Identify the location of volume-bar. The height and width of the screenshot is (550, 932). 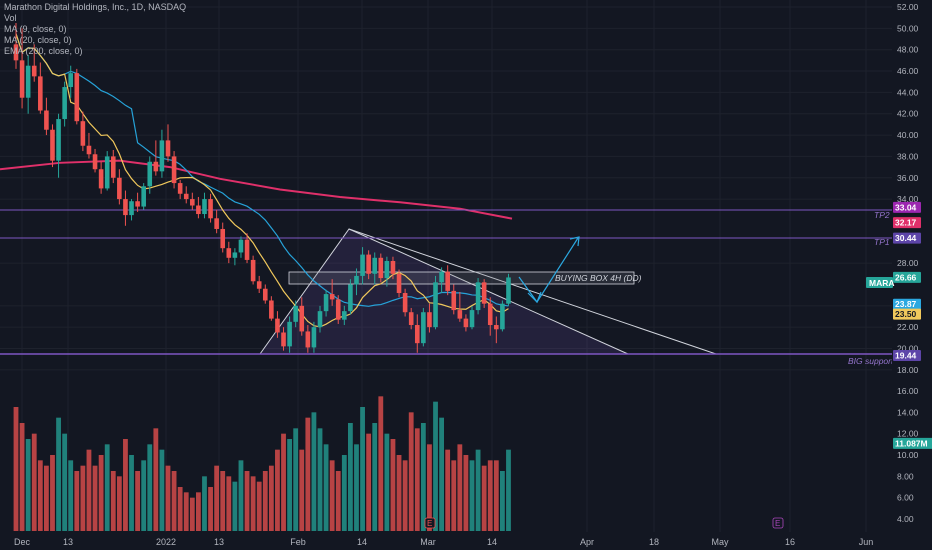
(144, 495).